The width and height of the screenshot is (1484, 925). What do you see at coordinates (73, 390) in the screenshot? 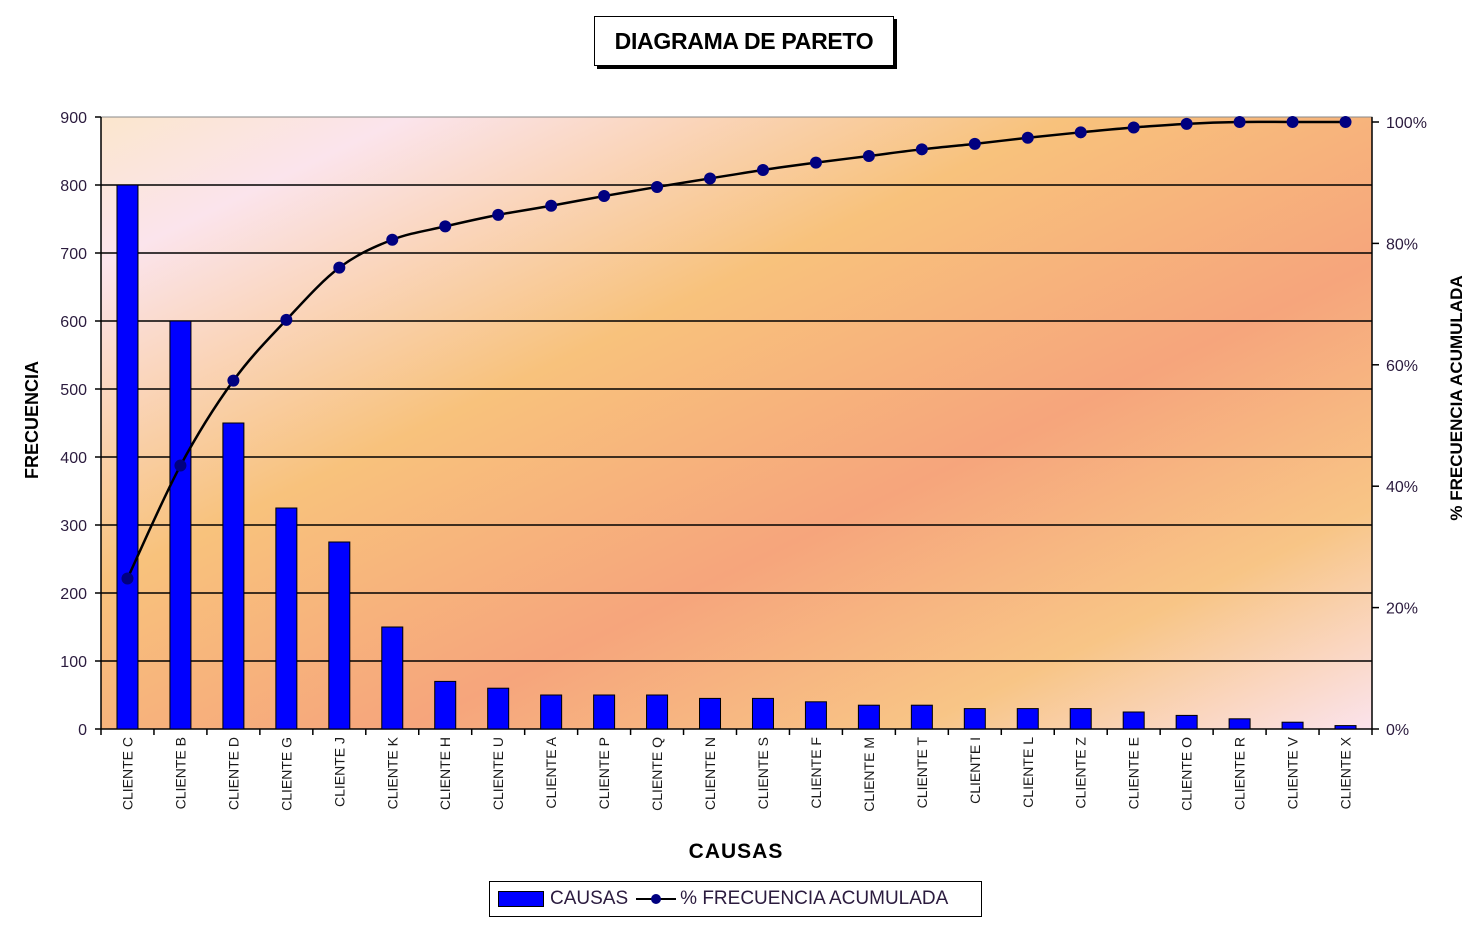
I see `y-tick-label: 500` at bounding box center [73, 390].